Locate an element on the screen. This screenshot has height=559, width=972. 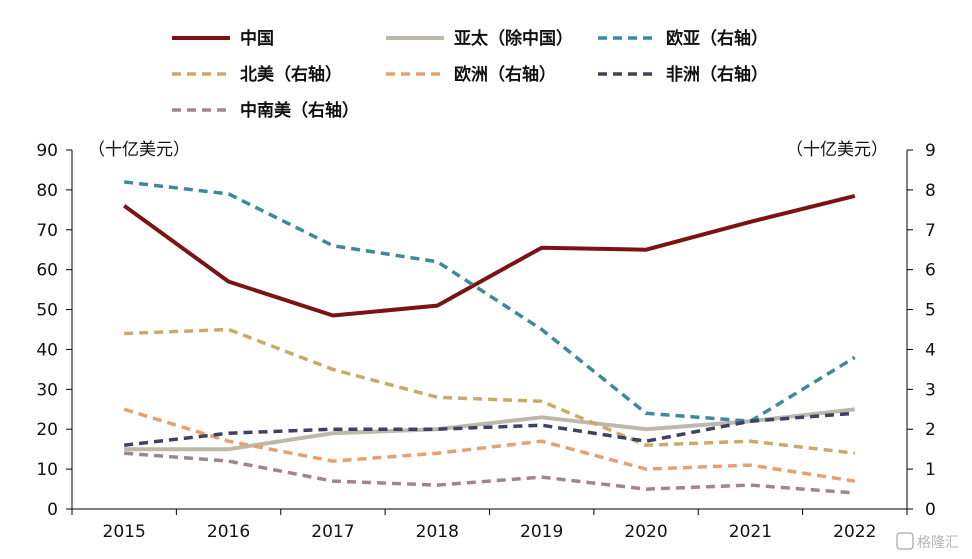
left-tick-label: 60 is located at coordinates (47, 271).